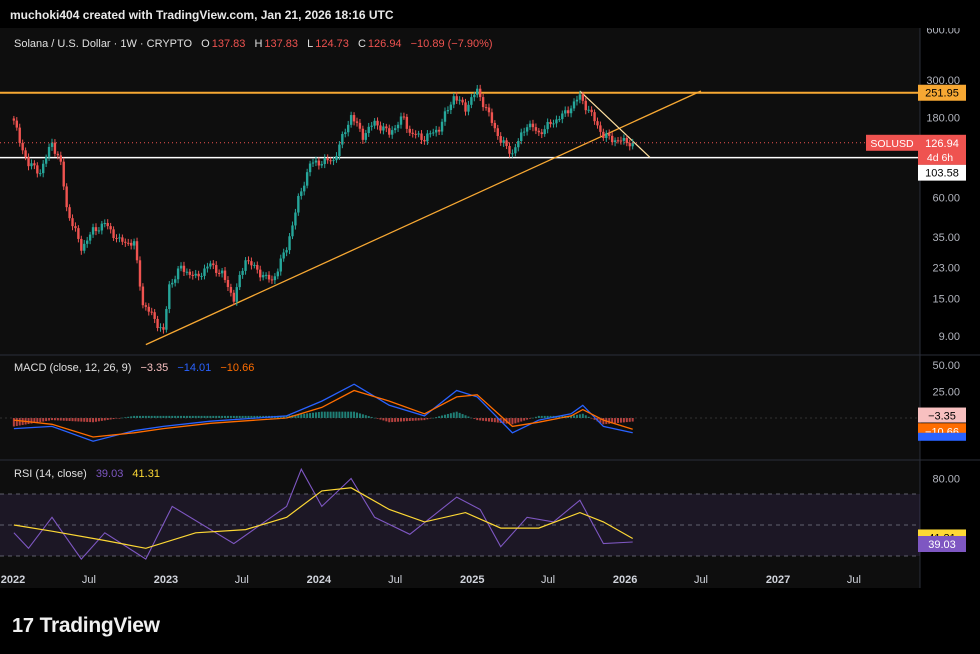 This screenshot has width=980, height=654. Describe the element at coordinates (942, 94) in the screenshot. I see `resistance-price-label: 251.95` at that location.